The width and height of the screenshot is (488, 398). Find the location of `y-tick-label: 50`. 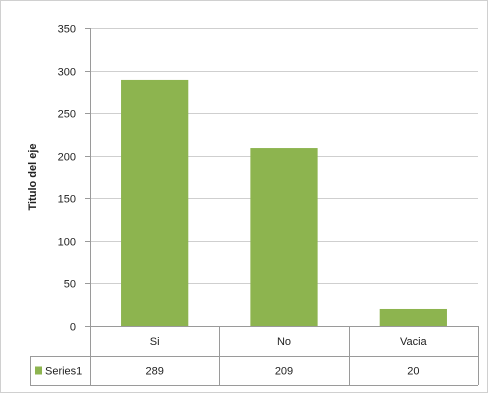

y-tick-label: 50 is located at coordinates (70, 285).